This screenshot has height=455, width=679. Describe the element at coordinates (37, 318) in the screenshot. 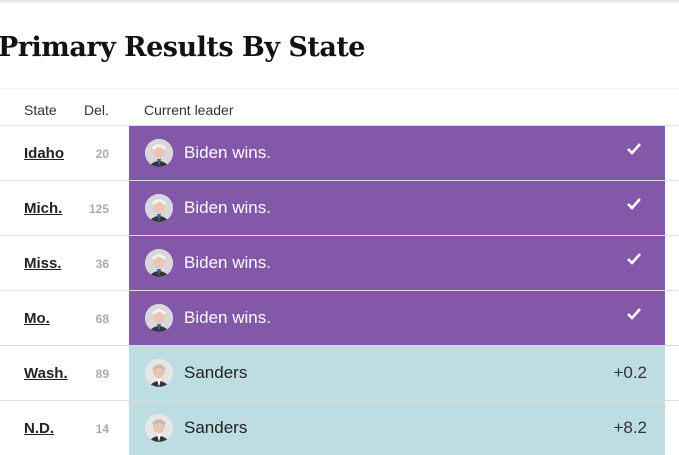

I see `state-link: Mo.` at that location.